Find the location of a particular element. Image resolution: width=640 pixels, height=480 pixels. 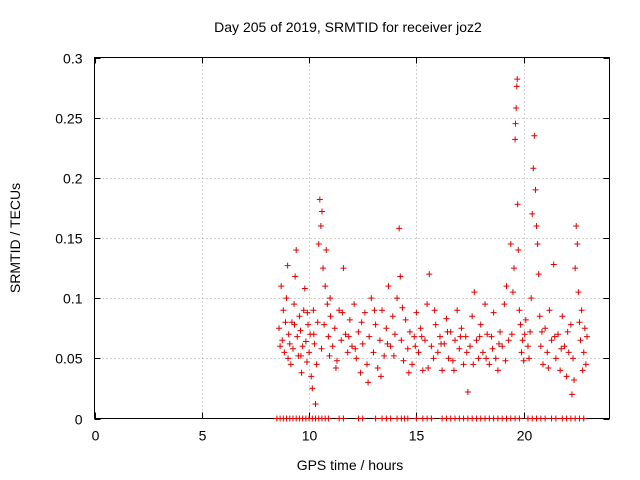

x-tick-labels: 0 5 10 15 20 is located at coordinates (312, 436).